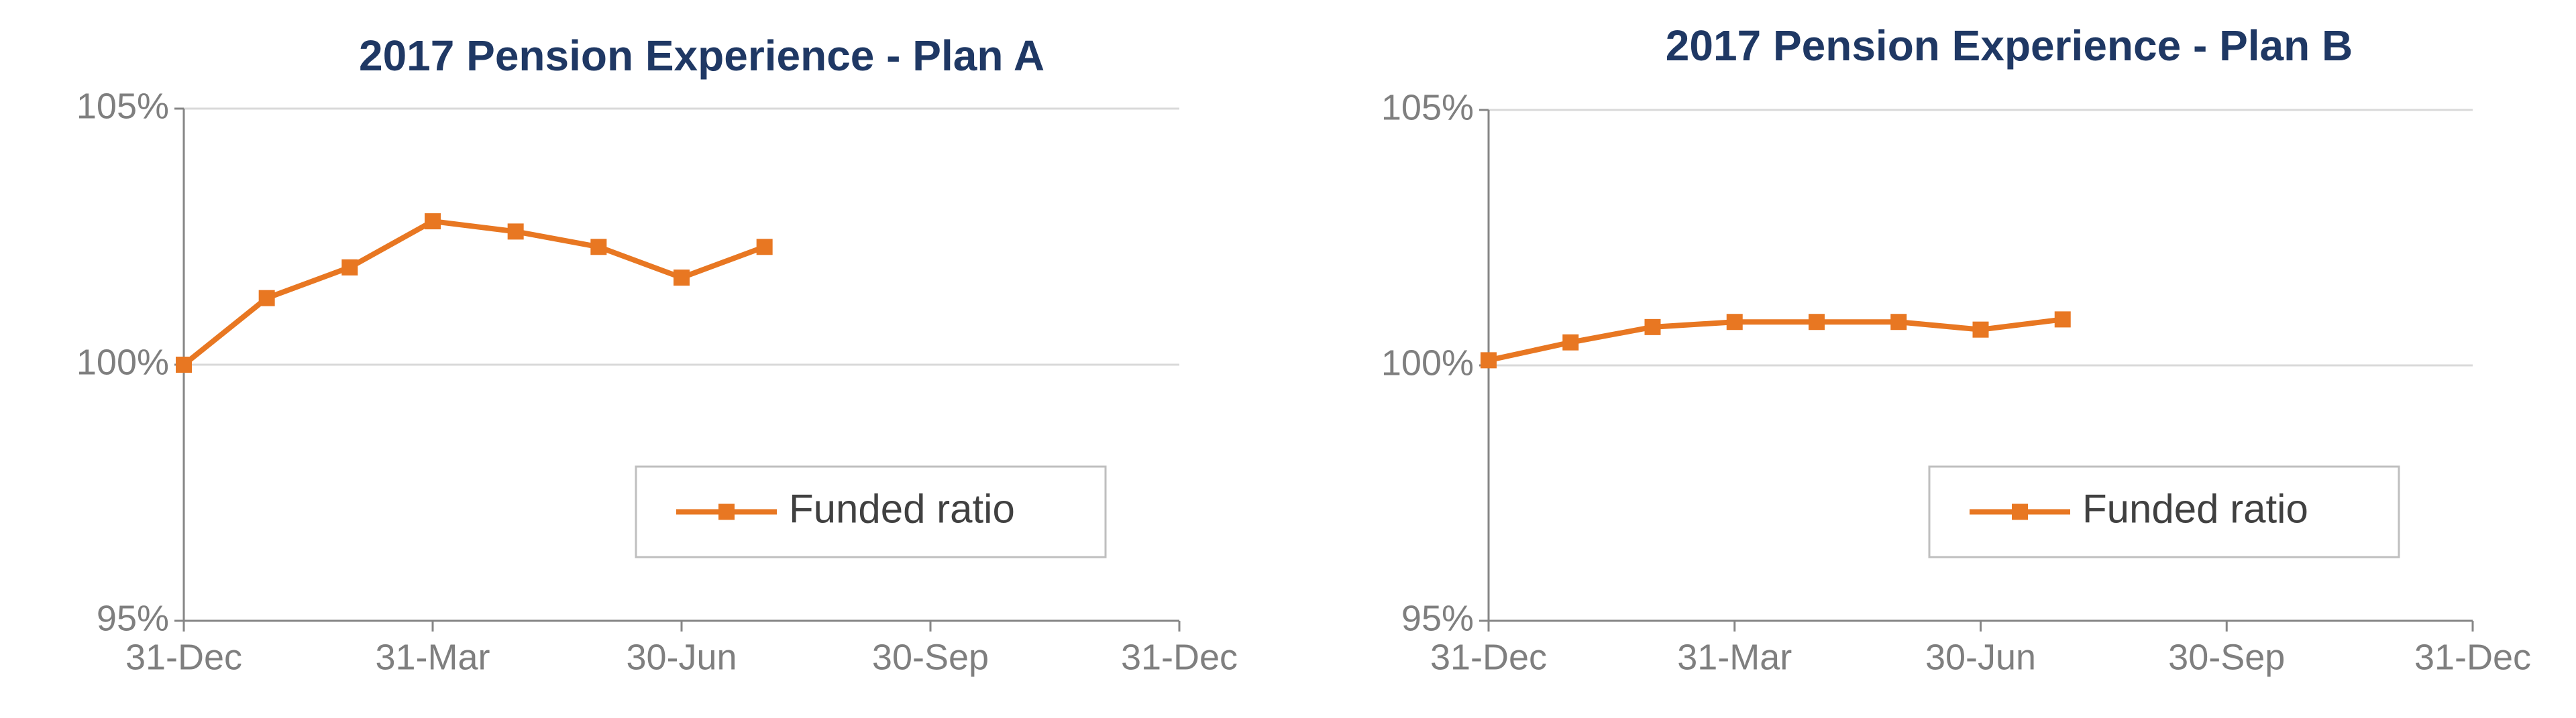 The width and height of the screenshot is (2576, 718). Describe the element at coordinates (2009, 45) in the screenshot. I see `chart-title: 2017 Pension Experience - Plan B` at that location.